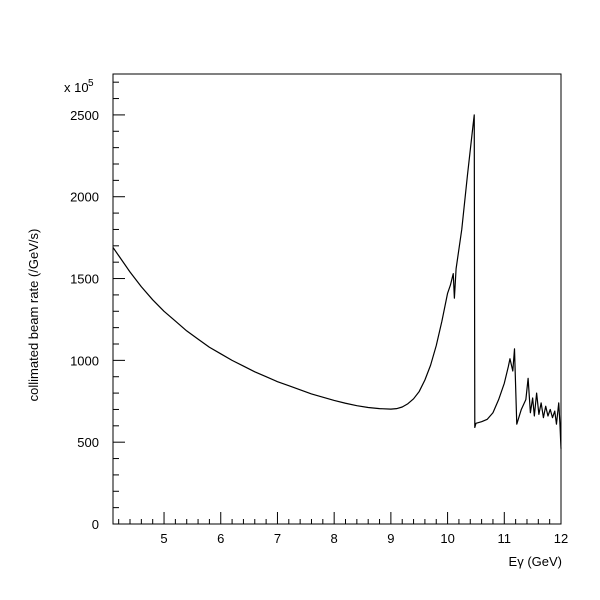 This screenshot has width=600, height=600. I want to click on y-tick-label: 500, so click(88, 442).